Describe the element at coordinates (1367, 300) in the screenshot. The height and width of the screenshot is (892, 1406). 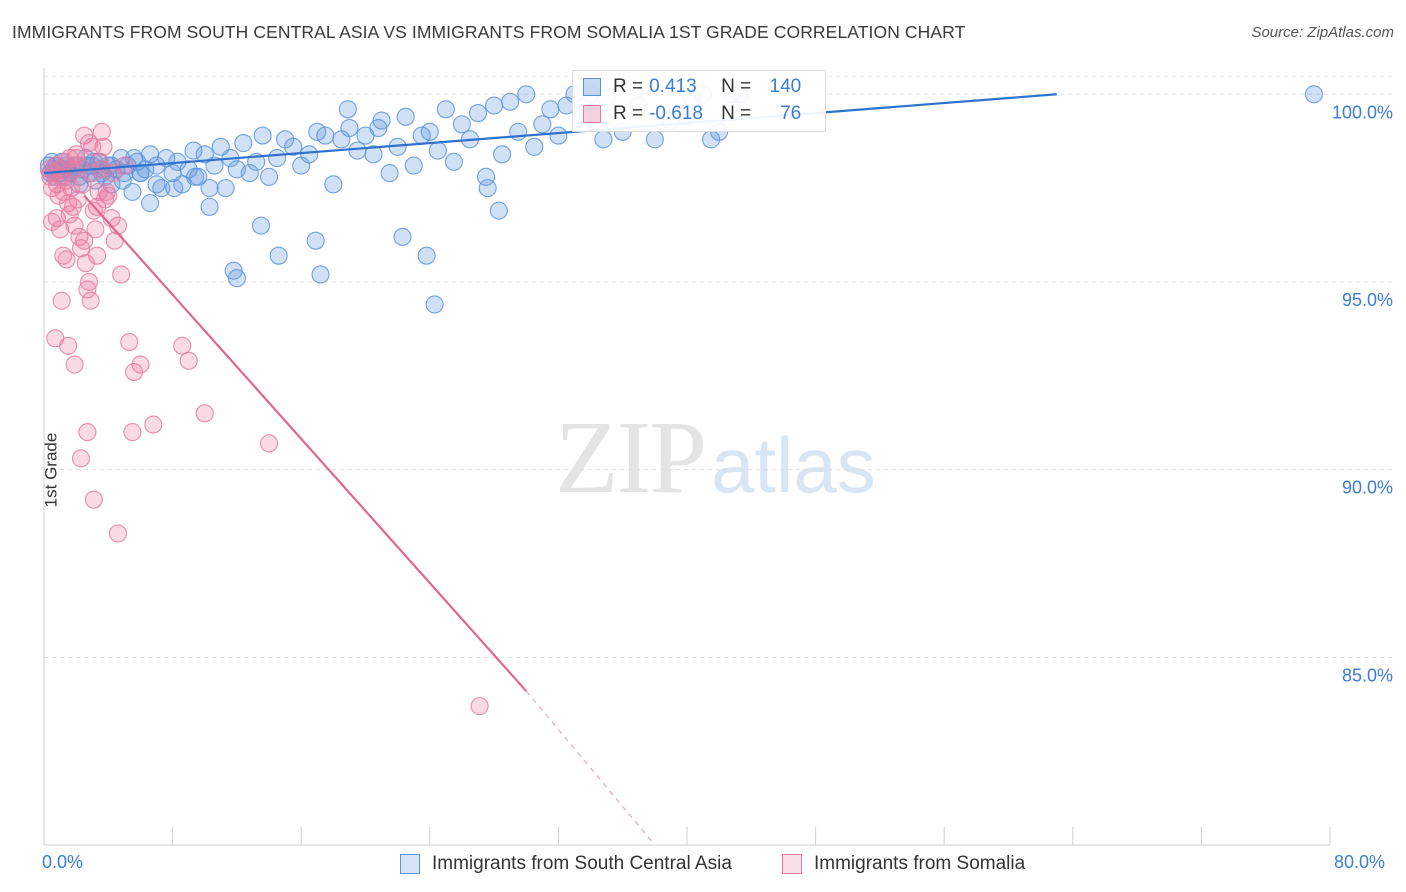
I see `y-tick-label: 95.0%` at that location.